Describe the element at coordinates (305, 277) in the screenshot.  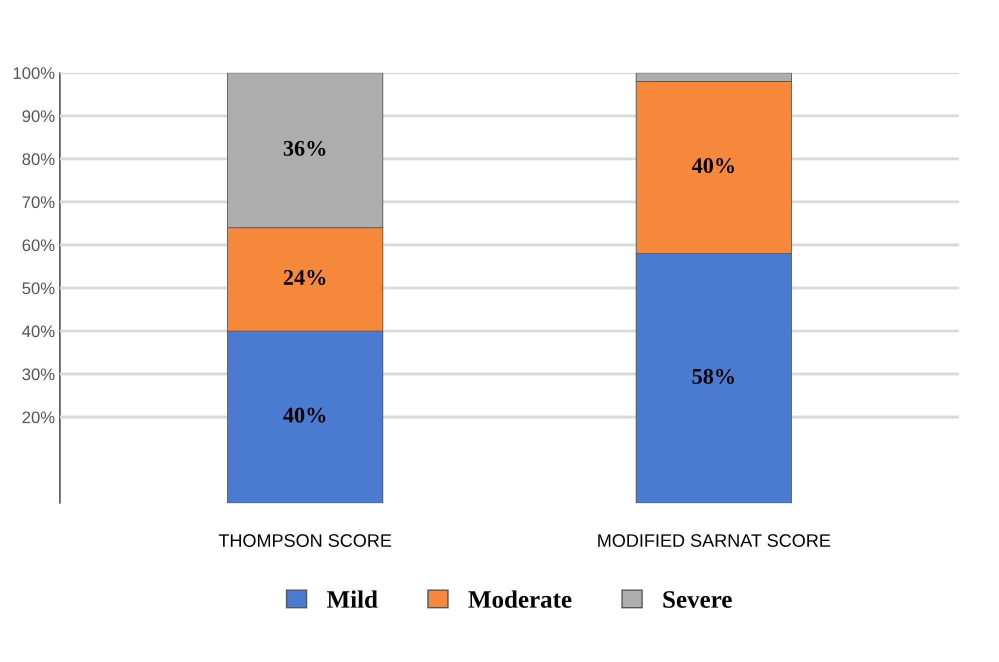
I see `data-label: 24%` at that location.